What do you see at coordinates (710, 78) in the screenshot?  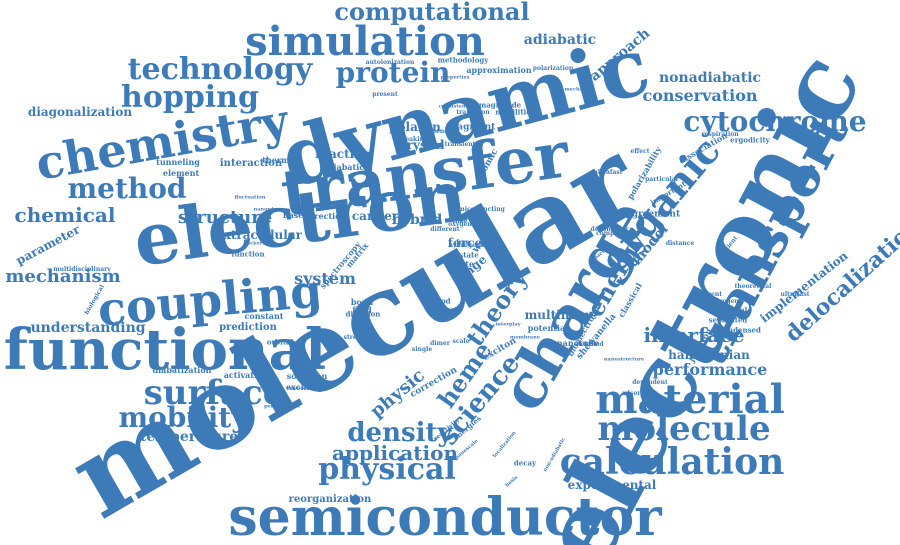 I see `cloud-word: nonadiabatic` at bounding box center [710, 78].